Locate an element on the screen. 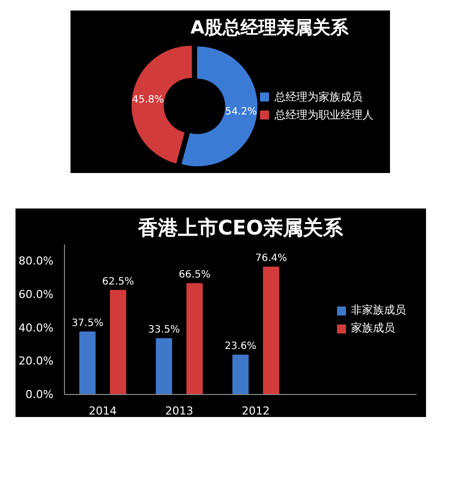  legend-label: 非家族成员 is located at coordinates (378, 310).